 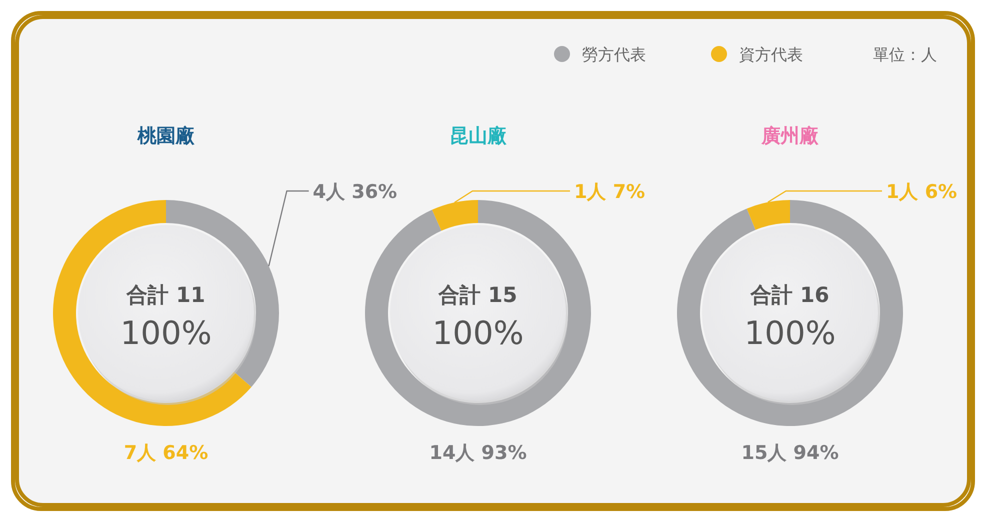 What do you see at coordinates (614, 54) in the screenshot?
I see `legend-label: 勞方代表` at bounding box center [614, 54].